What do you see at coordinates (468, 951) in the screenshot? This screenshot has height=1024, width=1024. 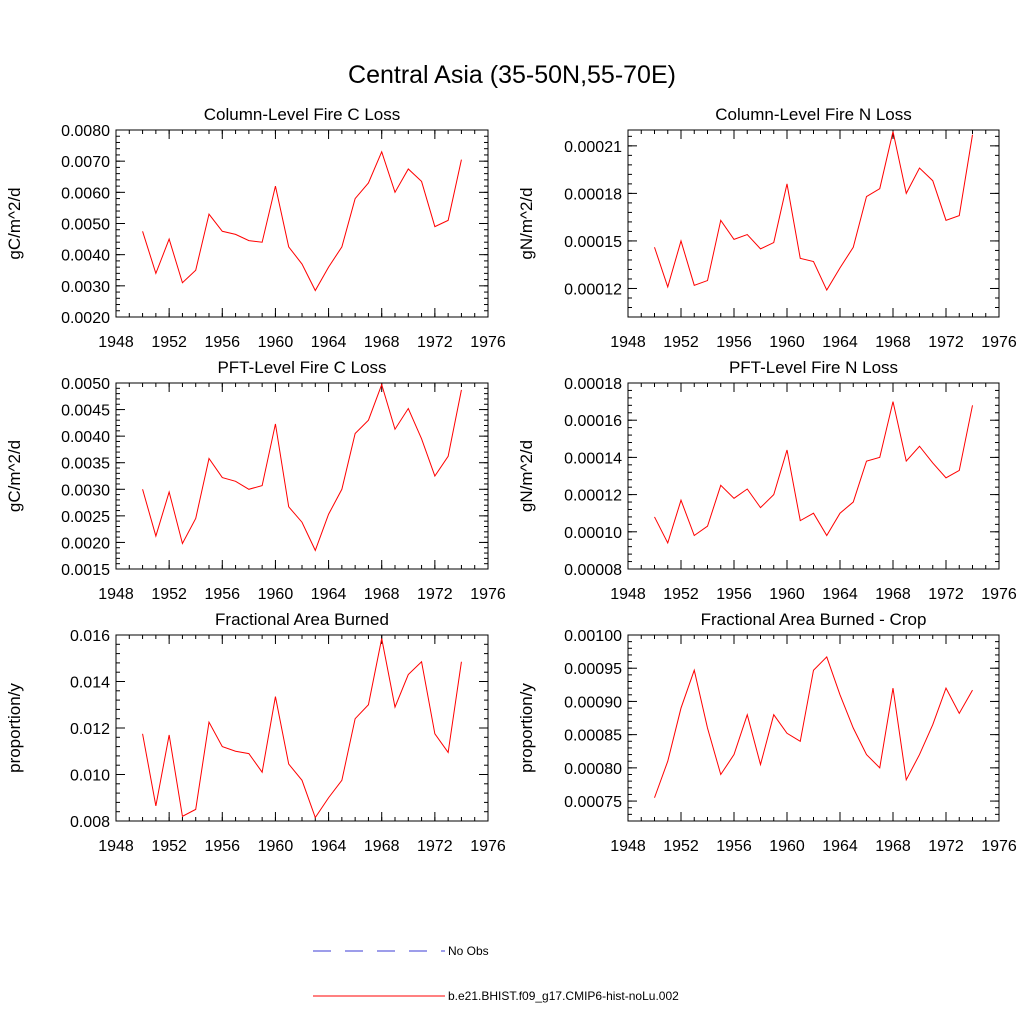 I see `legend-label-no-obs: No Obs` at bounding box center [468, 951].